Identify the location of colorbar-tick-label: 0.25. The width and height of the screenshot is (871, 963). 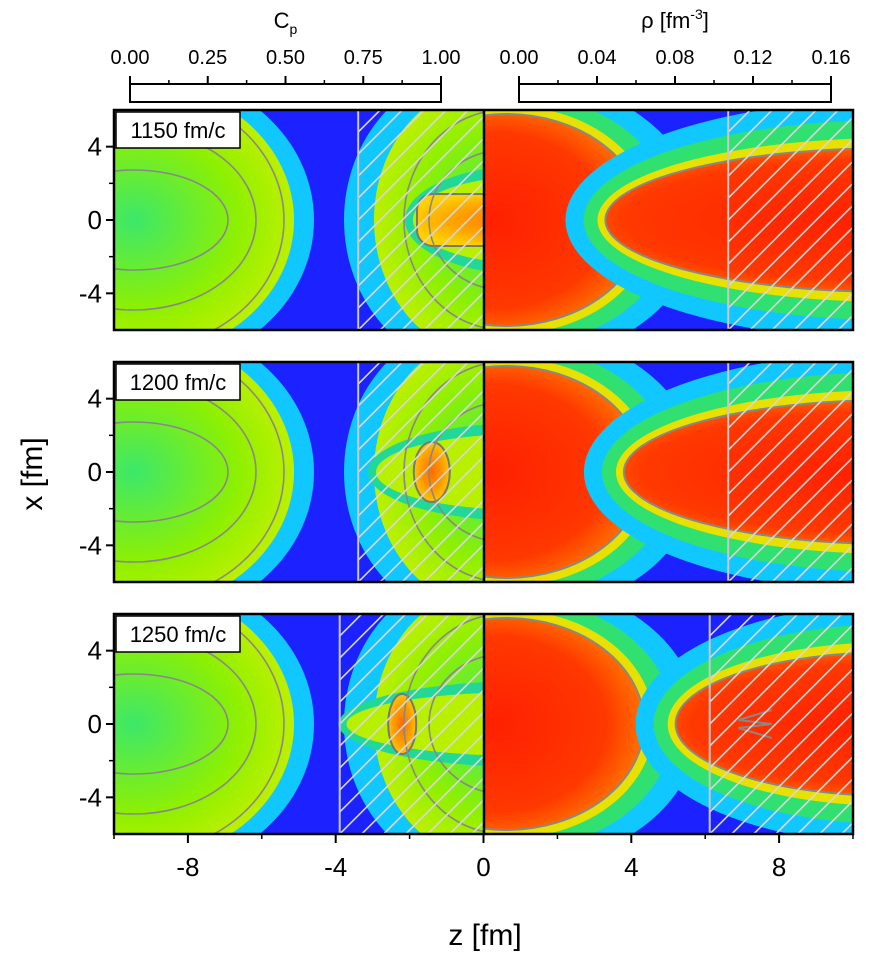
(207, 58).